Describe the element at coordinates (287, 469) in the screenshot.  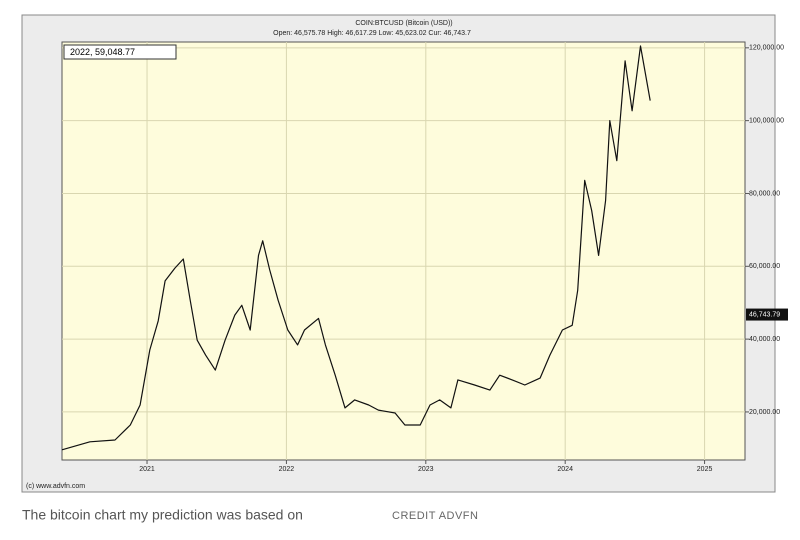
I see `x-tick-label: 2022` at that location.